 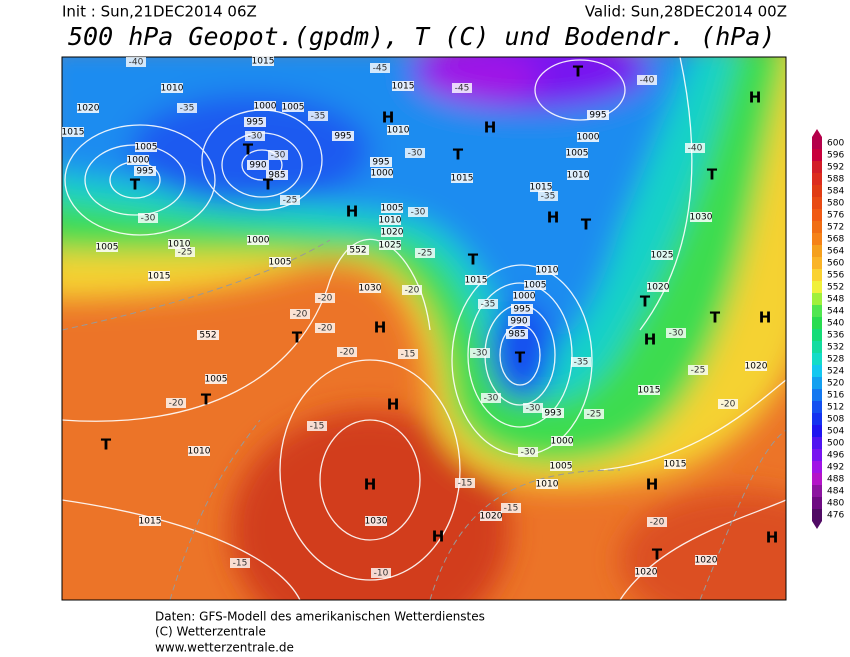 What do you see at coordinates (835, 216) in the screenshot?
I see `colorbar-label: 576` at bounding box center [835, 216].